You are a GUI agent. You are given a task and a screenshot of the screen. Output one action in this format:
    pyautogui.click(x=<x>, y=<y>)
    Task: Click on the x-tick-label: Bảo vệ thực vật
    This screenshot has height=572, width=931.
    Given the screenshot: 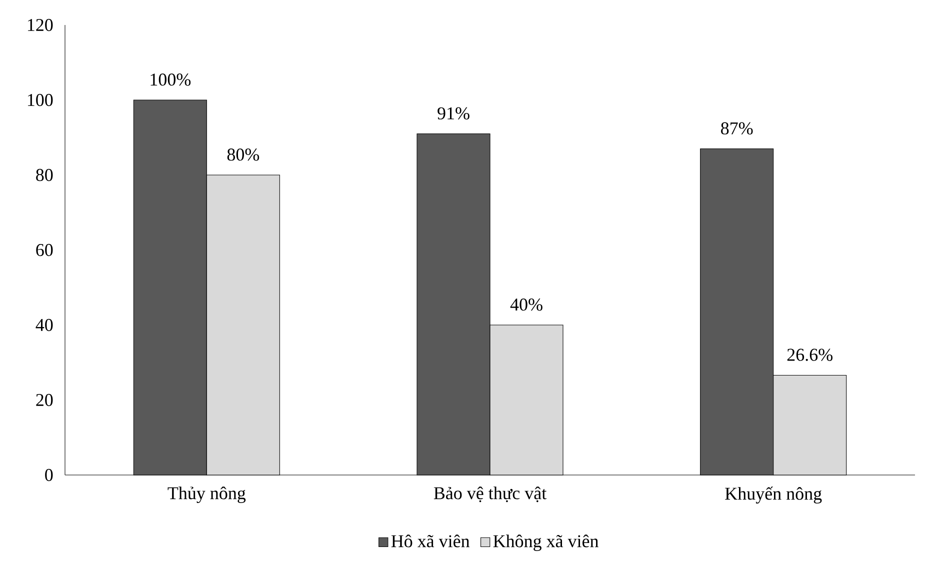 What is the action you would take?
    pyautogui.click(x=490, y=494)
    